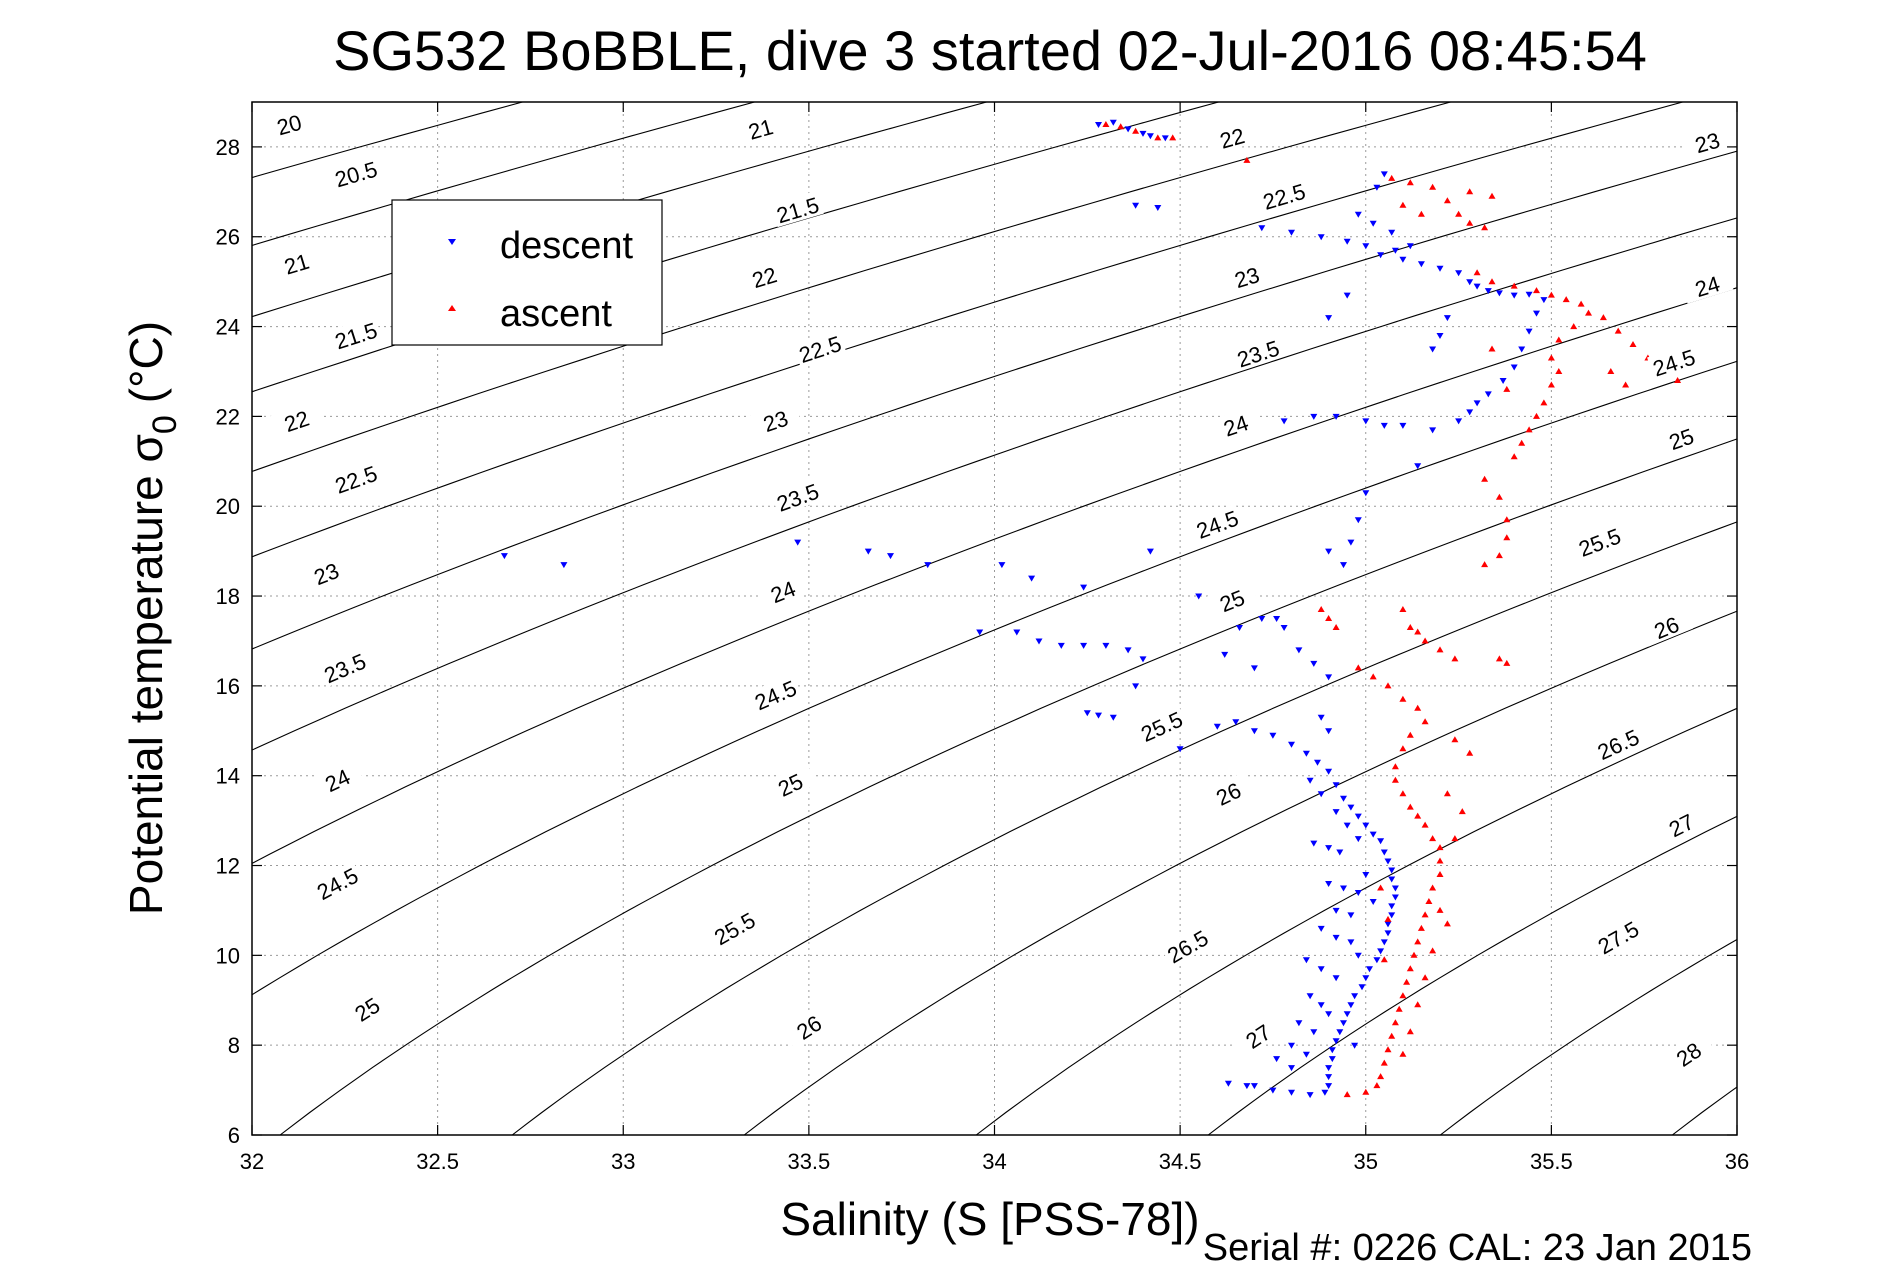 The image size is (1891, 1262). What do you see at coordinates (1551, 1161) in the screenshot?
I see `x-tick-label: 35.5` at bounding box center [1551, 1161].